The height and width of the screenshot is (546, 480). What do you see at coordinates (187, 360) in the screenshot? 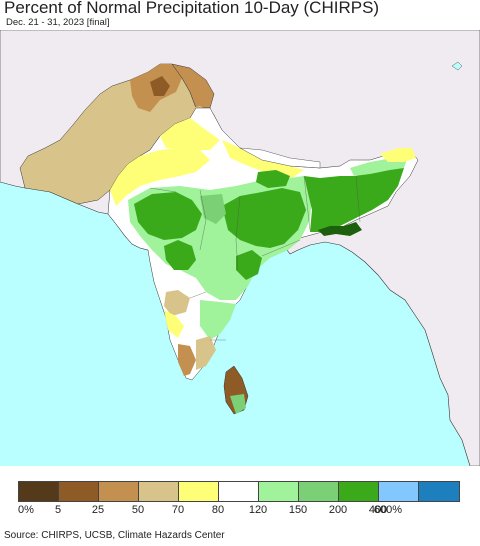
I see `region-kerala-dry` at bounding box center [187, 360].